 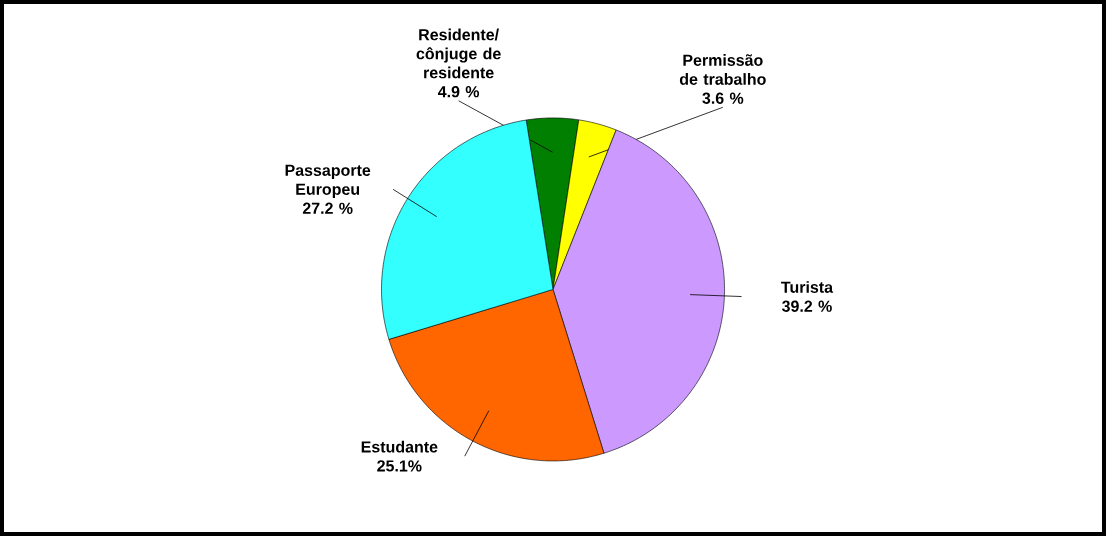 I want to click on data-label: 3.6 %, so click(x=723, y=98).